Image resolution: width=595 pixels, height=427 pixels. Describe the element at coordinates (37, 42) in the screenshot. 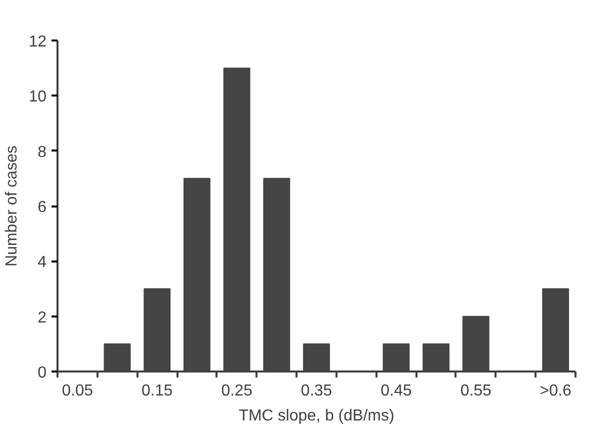

I see `y-tick-label: 12` at that location.